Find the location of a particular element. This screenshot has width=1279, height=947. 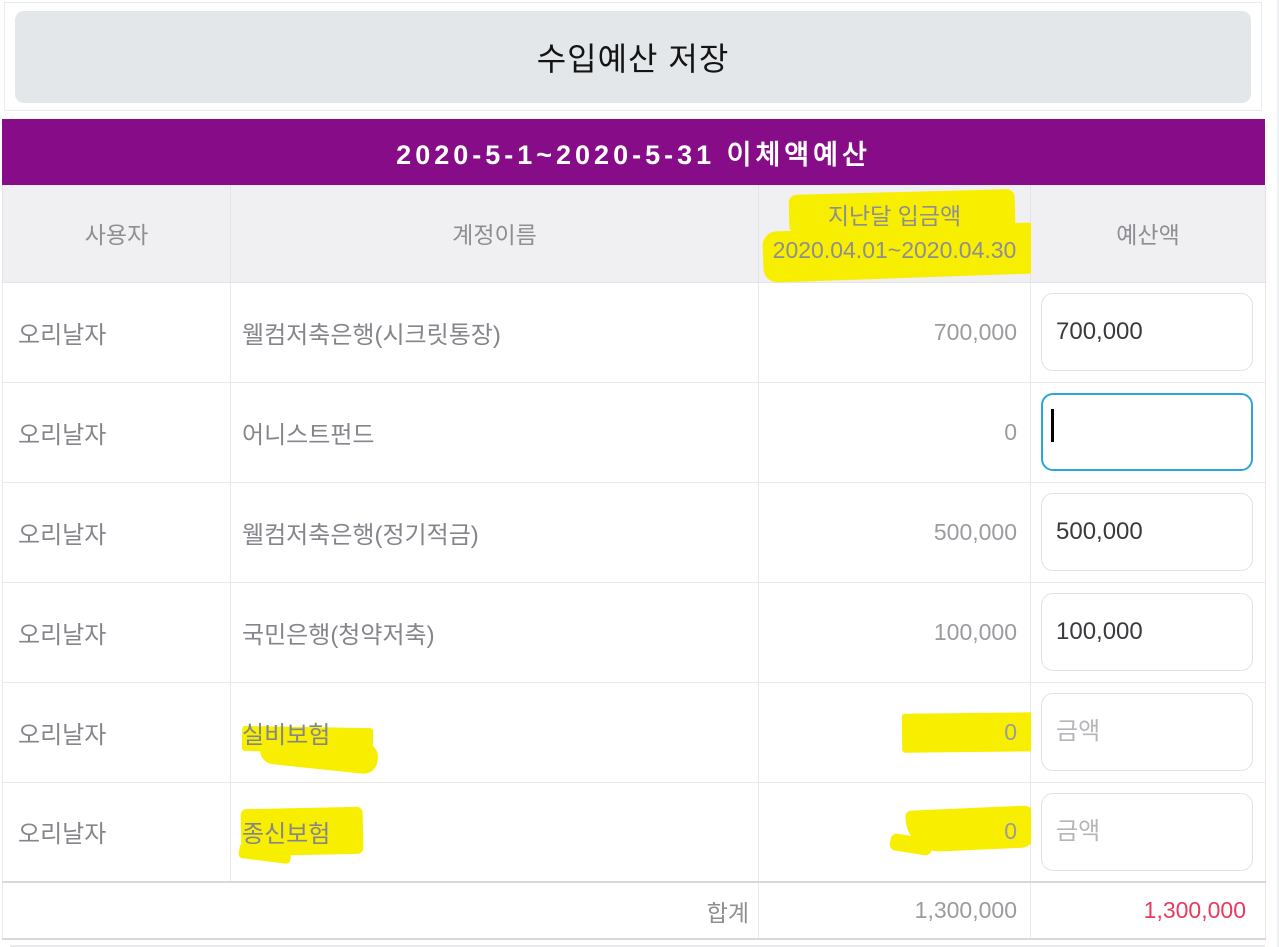

account-cell: 웰컴저축은행(시크릿통장) is located at coordinates (494, 332).